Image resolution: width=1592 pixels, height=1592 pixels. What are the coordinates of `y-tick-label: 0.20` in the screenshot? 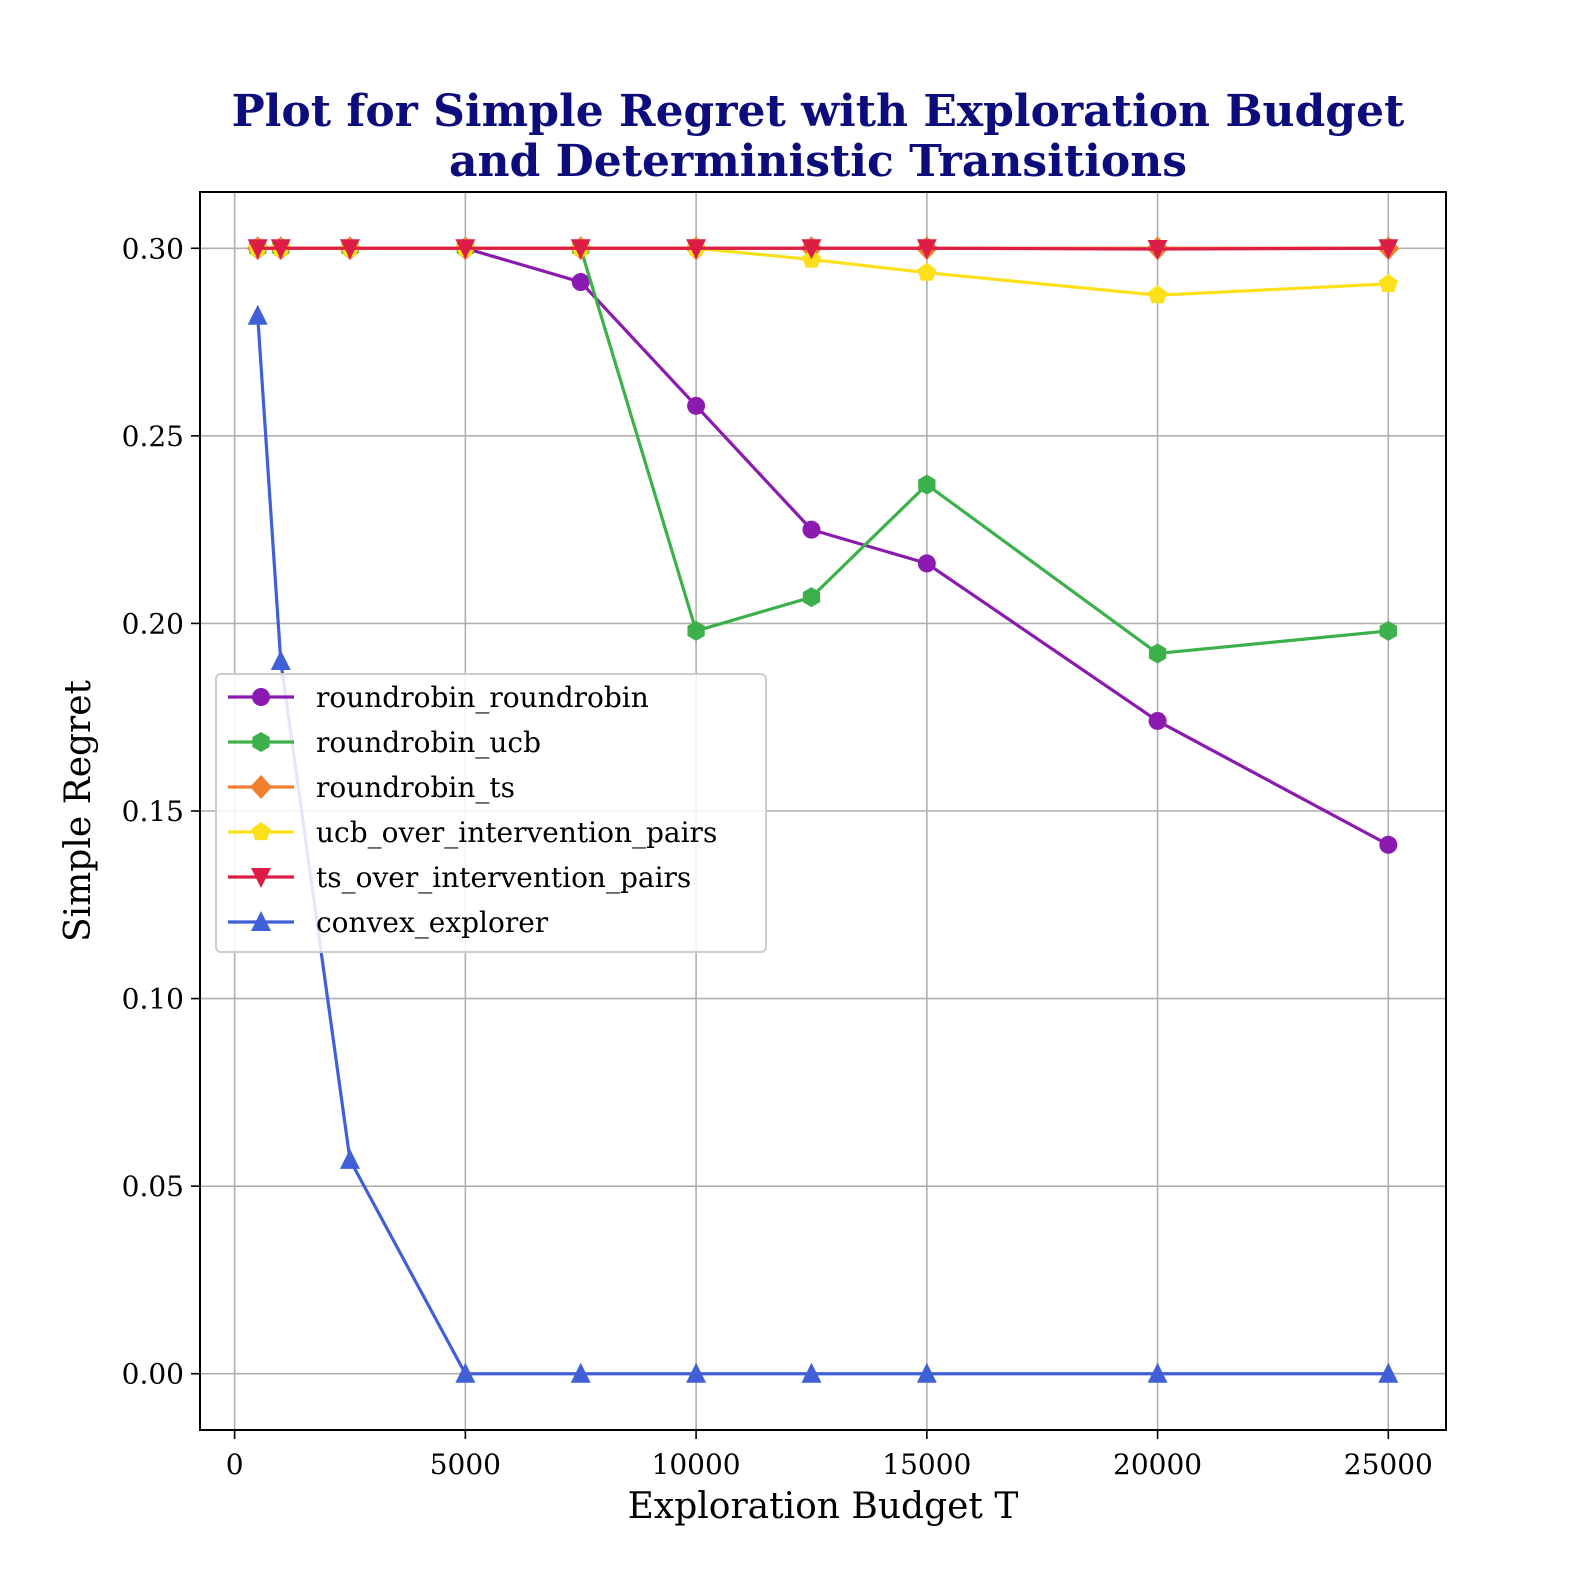 It's located at (153, 623).